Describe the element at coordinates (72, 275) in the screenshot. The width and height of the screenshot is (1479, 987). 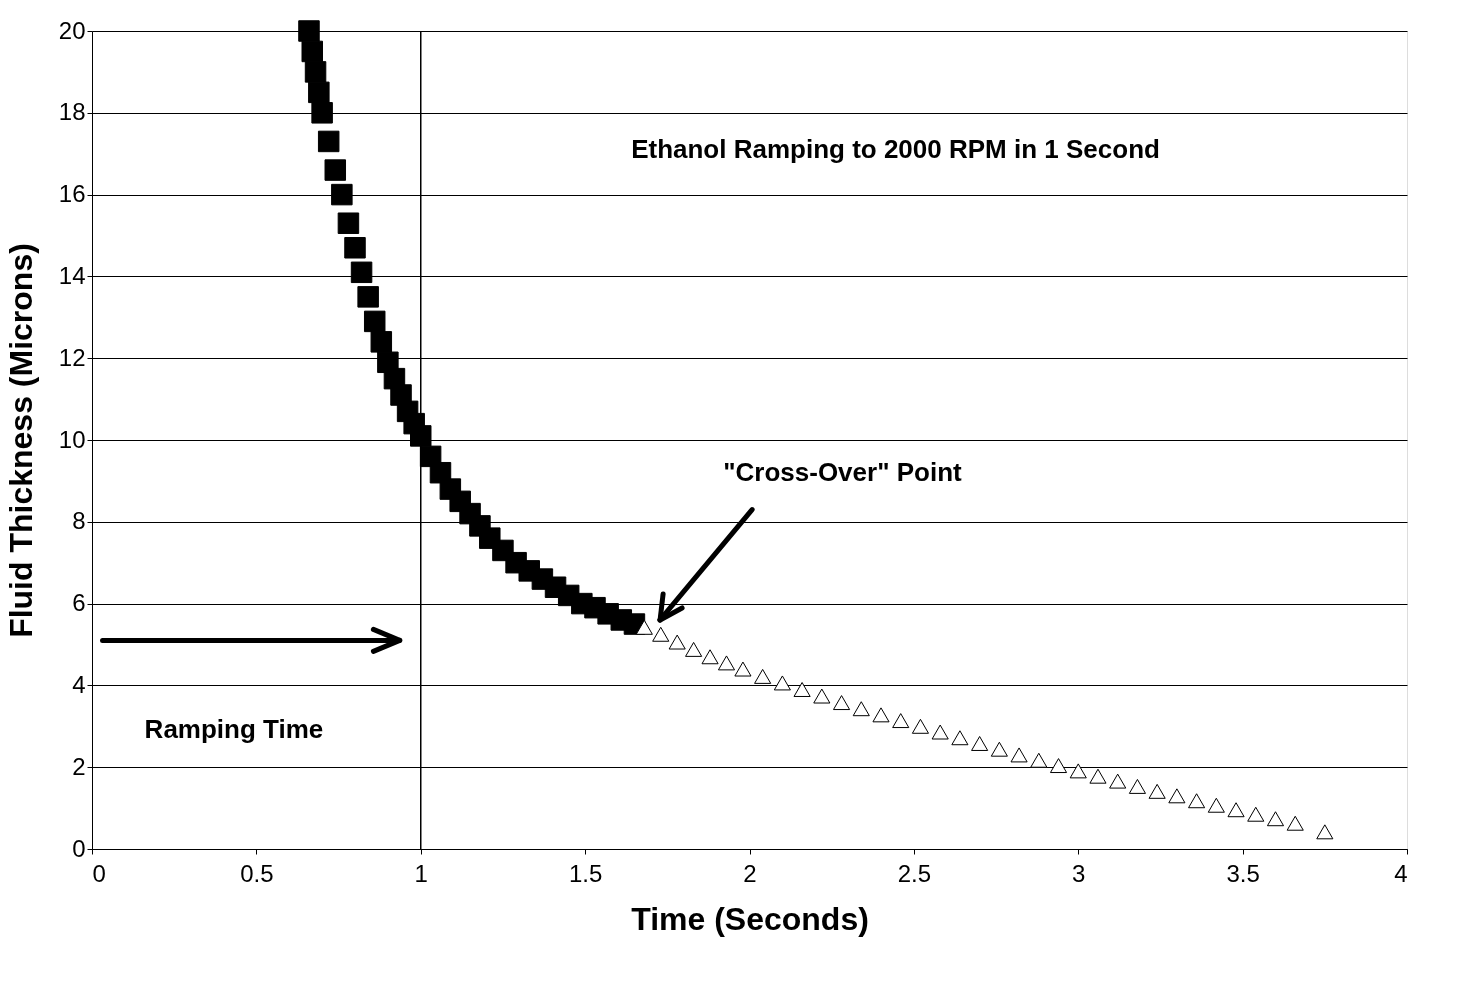
I see `y-tick-label: 14` at that location.